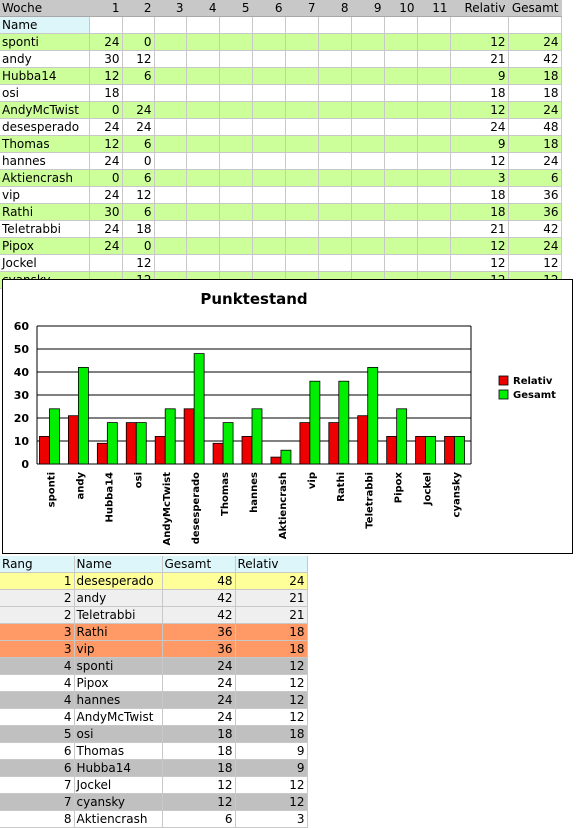  I want to click on week-2-value: 6, so click(138, 178).